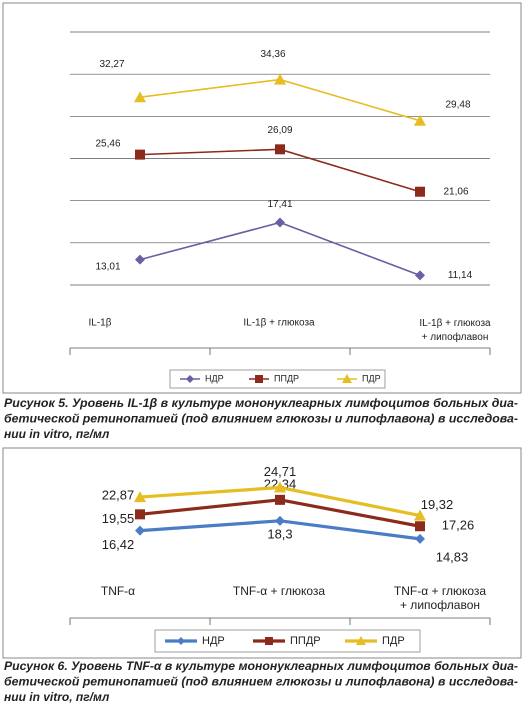 Image resolution: width=526 pixels, height=719 pixels. I want to click on data-label: 19,32, so click(437, 504).